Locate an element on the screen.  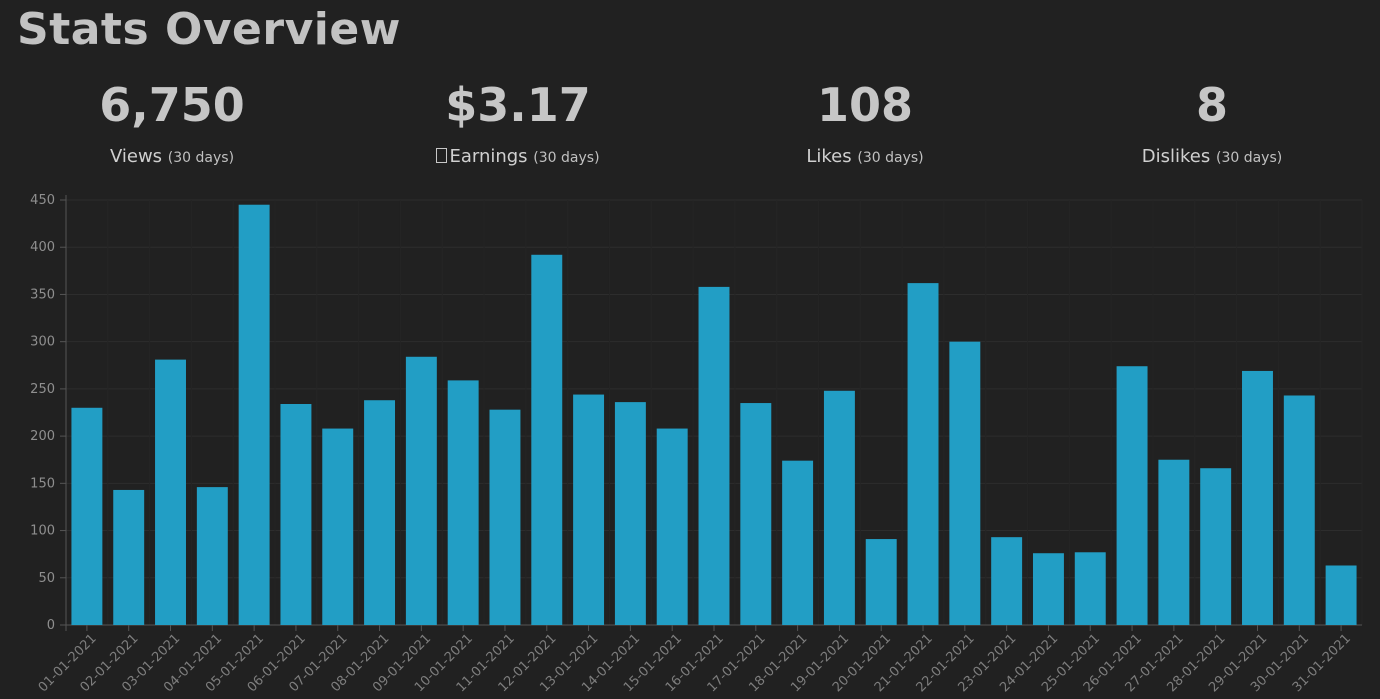
bar-12-01-2021 is located at coordinates (547, 439).